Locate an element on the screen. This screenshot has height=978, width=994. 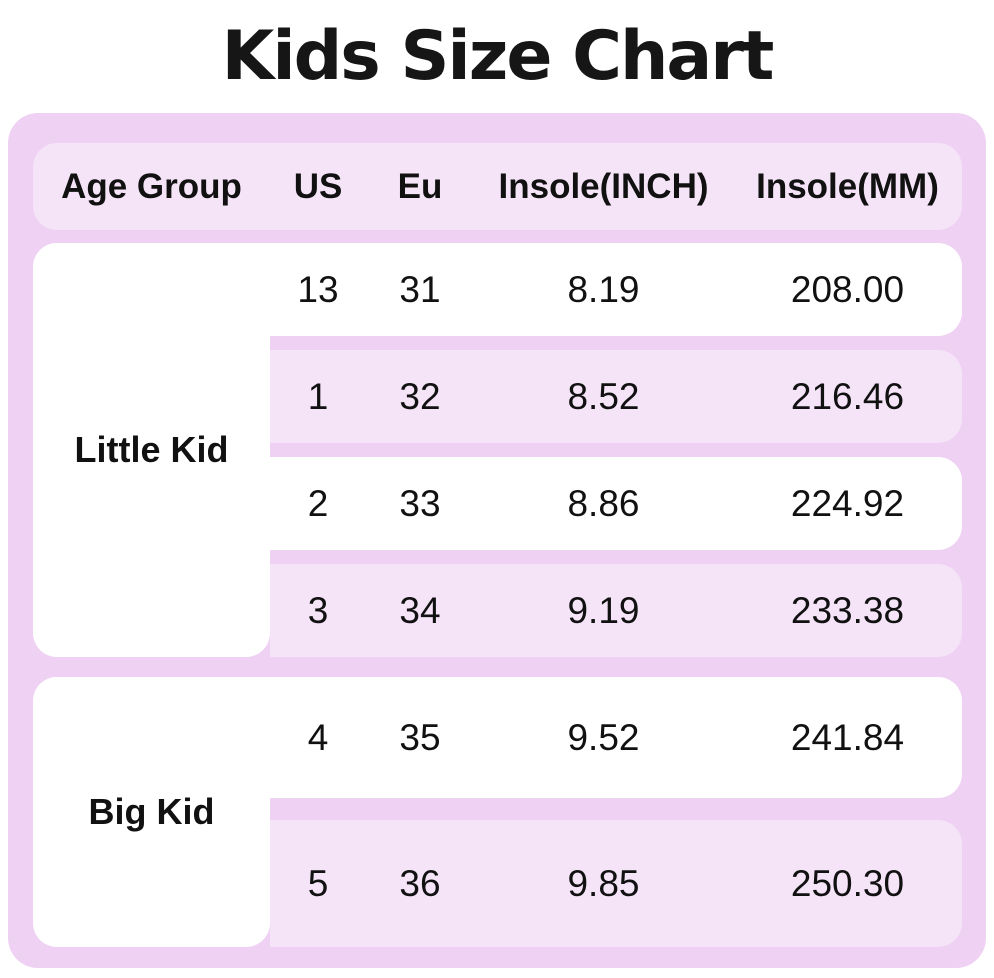
cell-insole-inch: 9.52 is located at coordinates (603, 737).